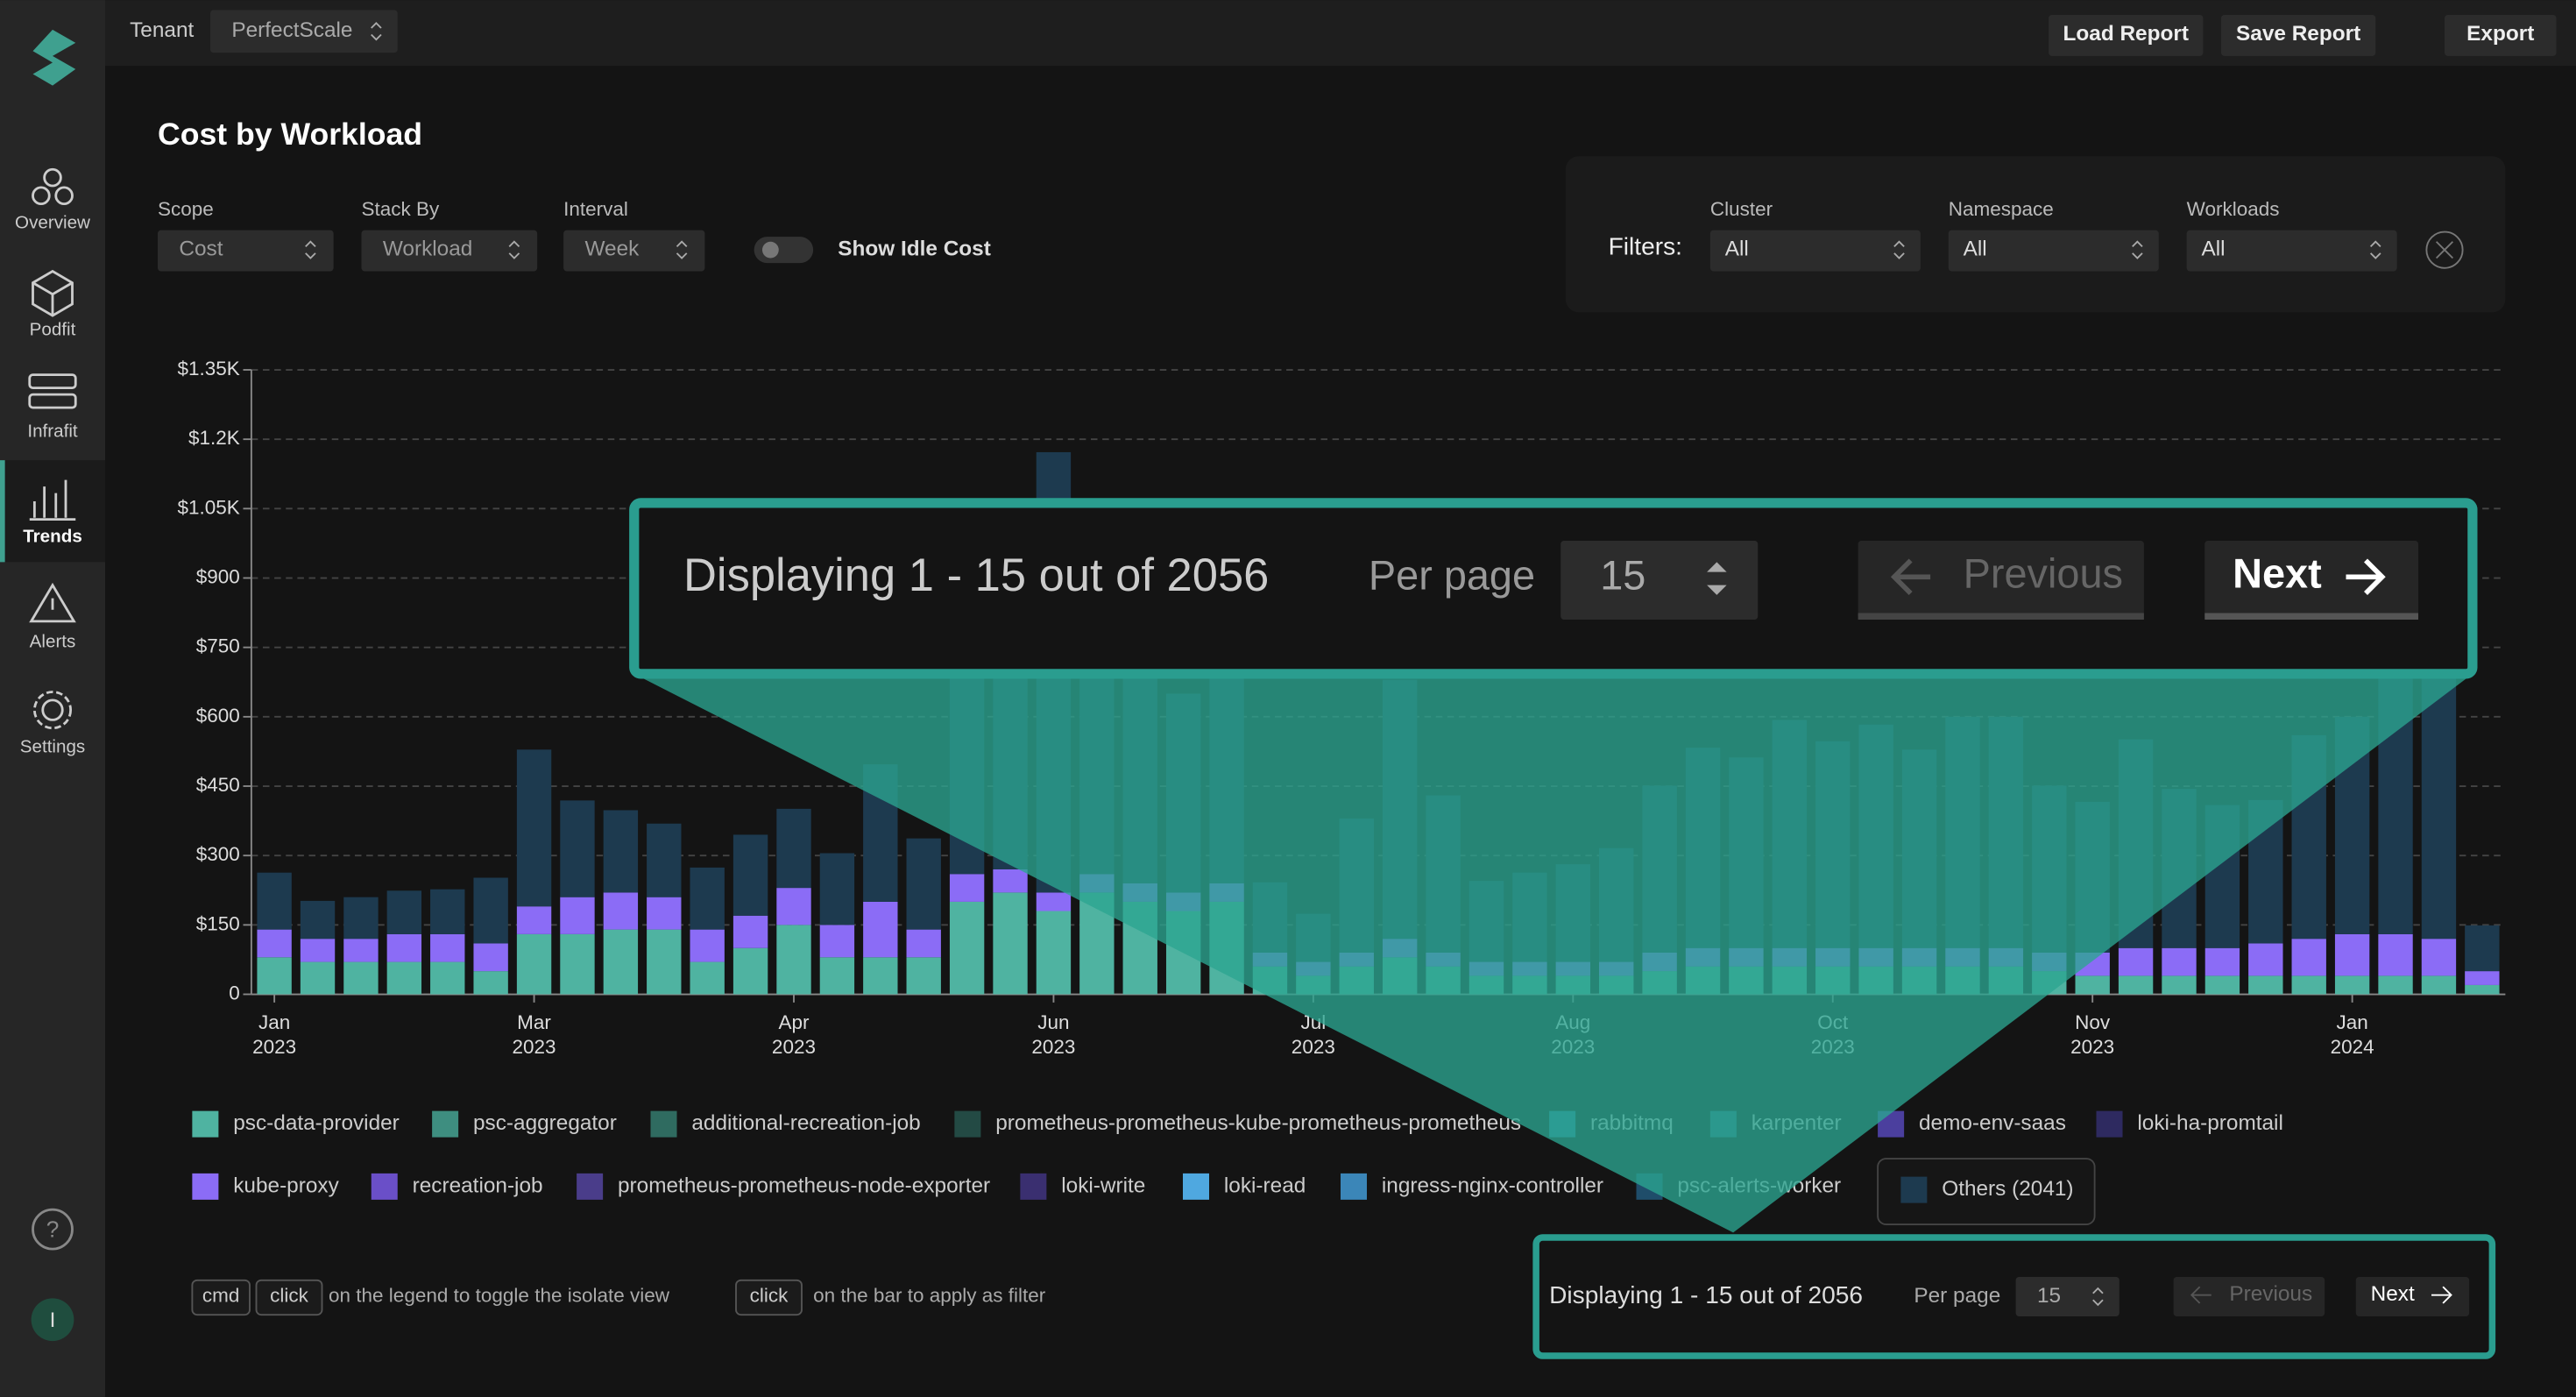 This screenshot has width=2576, height=1397. I want to click on legend-label: Others (2041), so click(2007, 1189).